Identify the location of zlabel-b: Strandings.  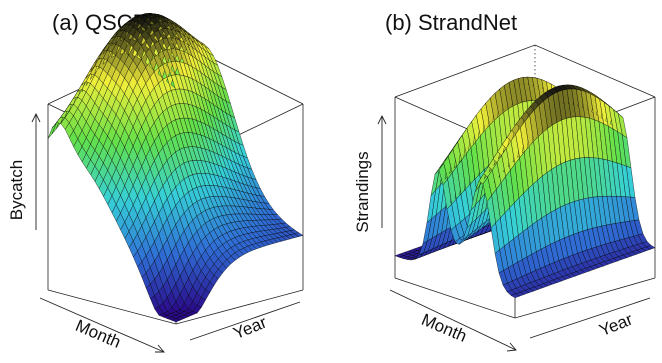
(362, 191).